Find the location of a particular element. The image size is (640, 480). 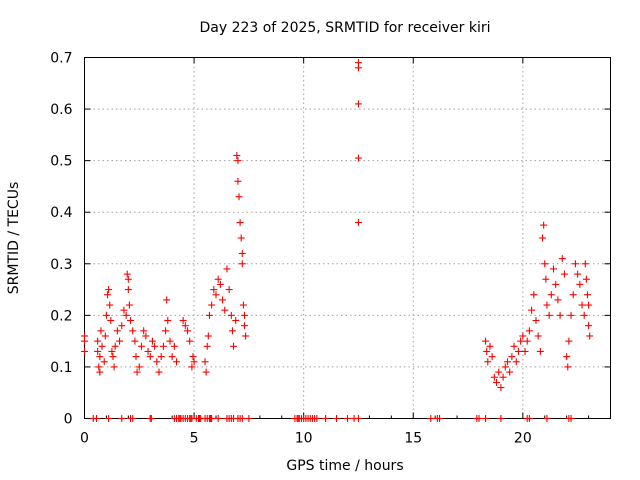

x-tick-label: 5 is located at coordinates (194, 439).